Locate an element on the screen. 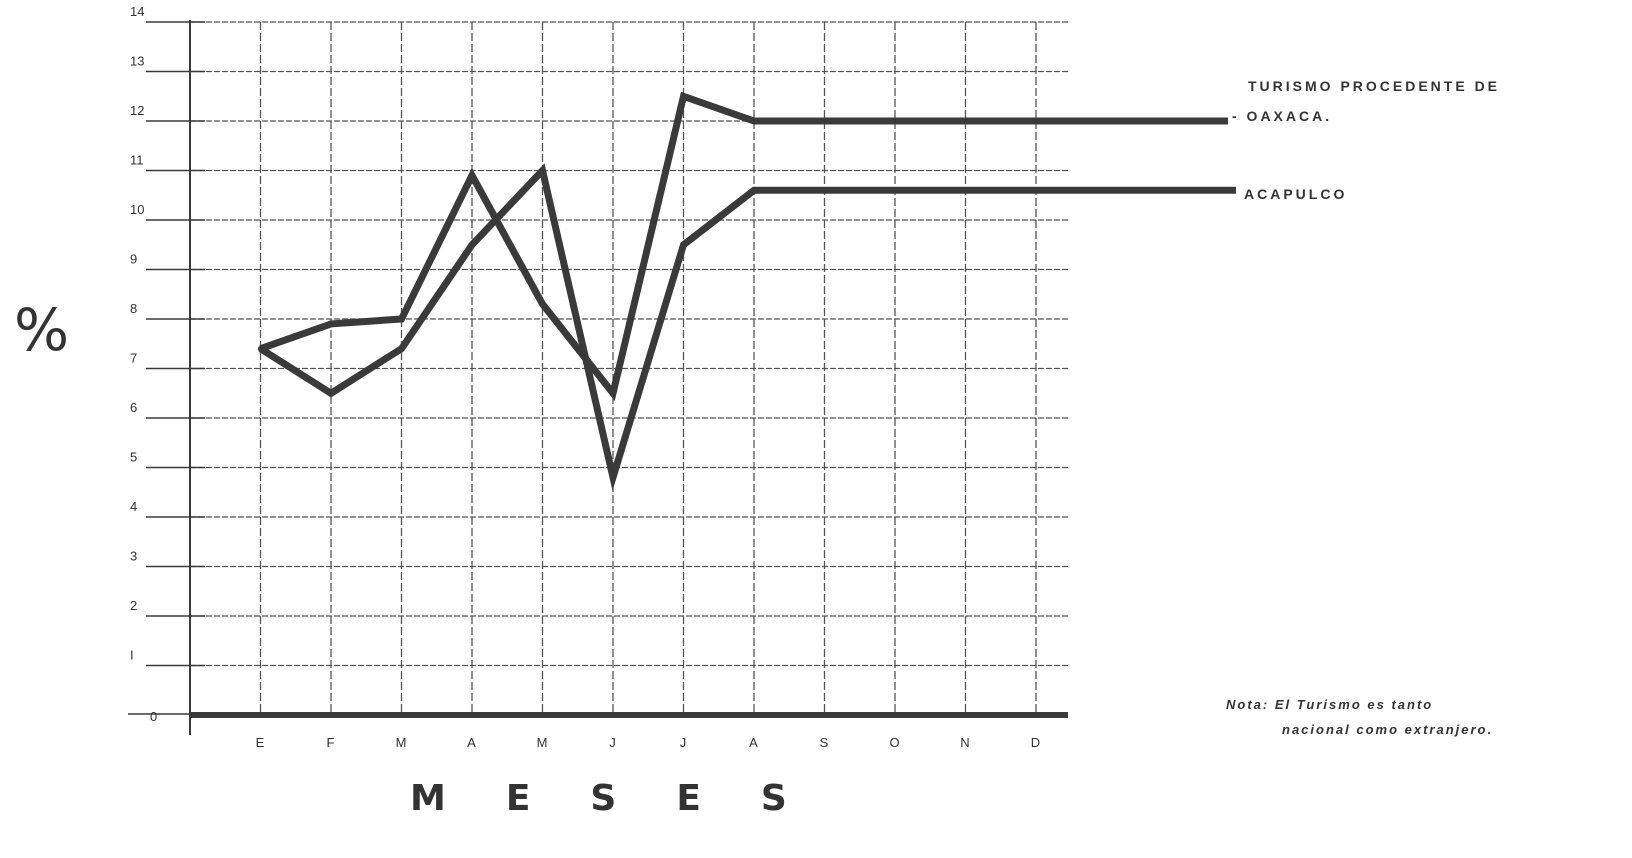  x-tick-label: N is located at coordinates (965, 742).